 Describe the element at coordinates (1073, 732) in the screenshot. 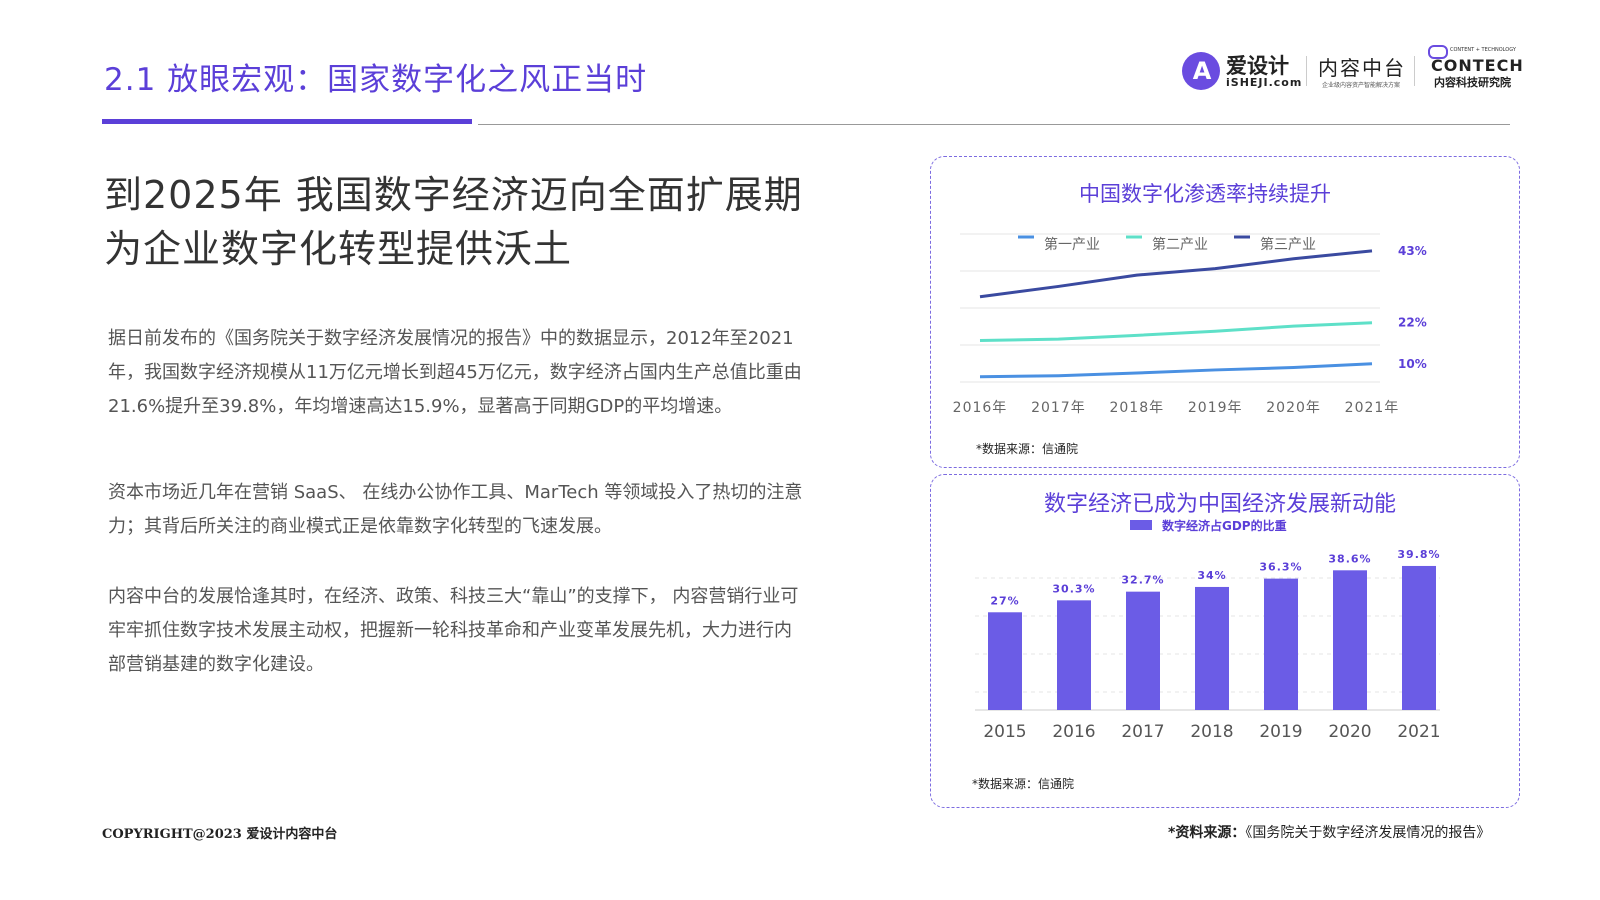

I see `x-tick-label: 2016` at that location.